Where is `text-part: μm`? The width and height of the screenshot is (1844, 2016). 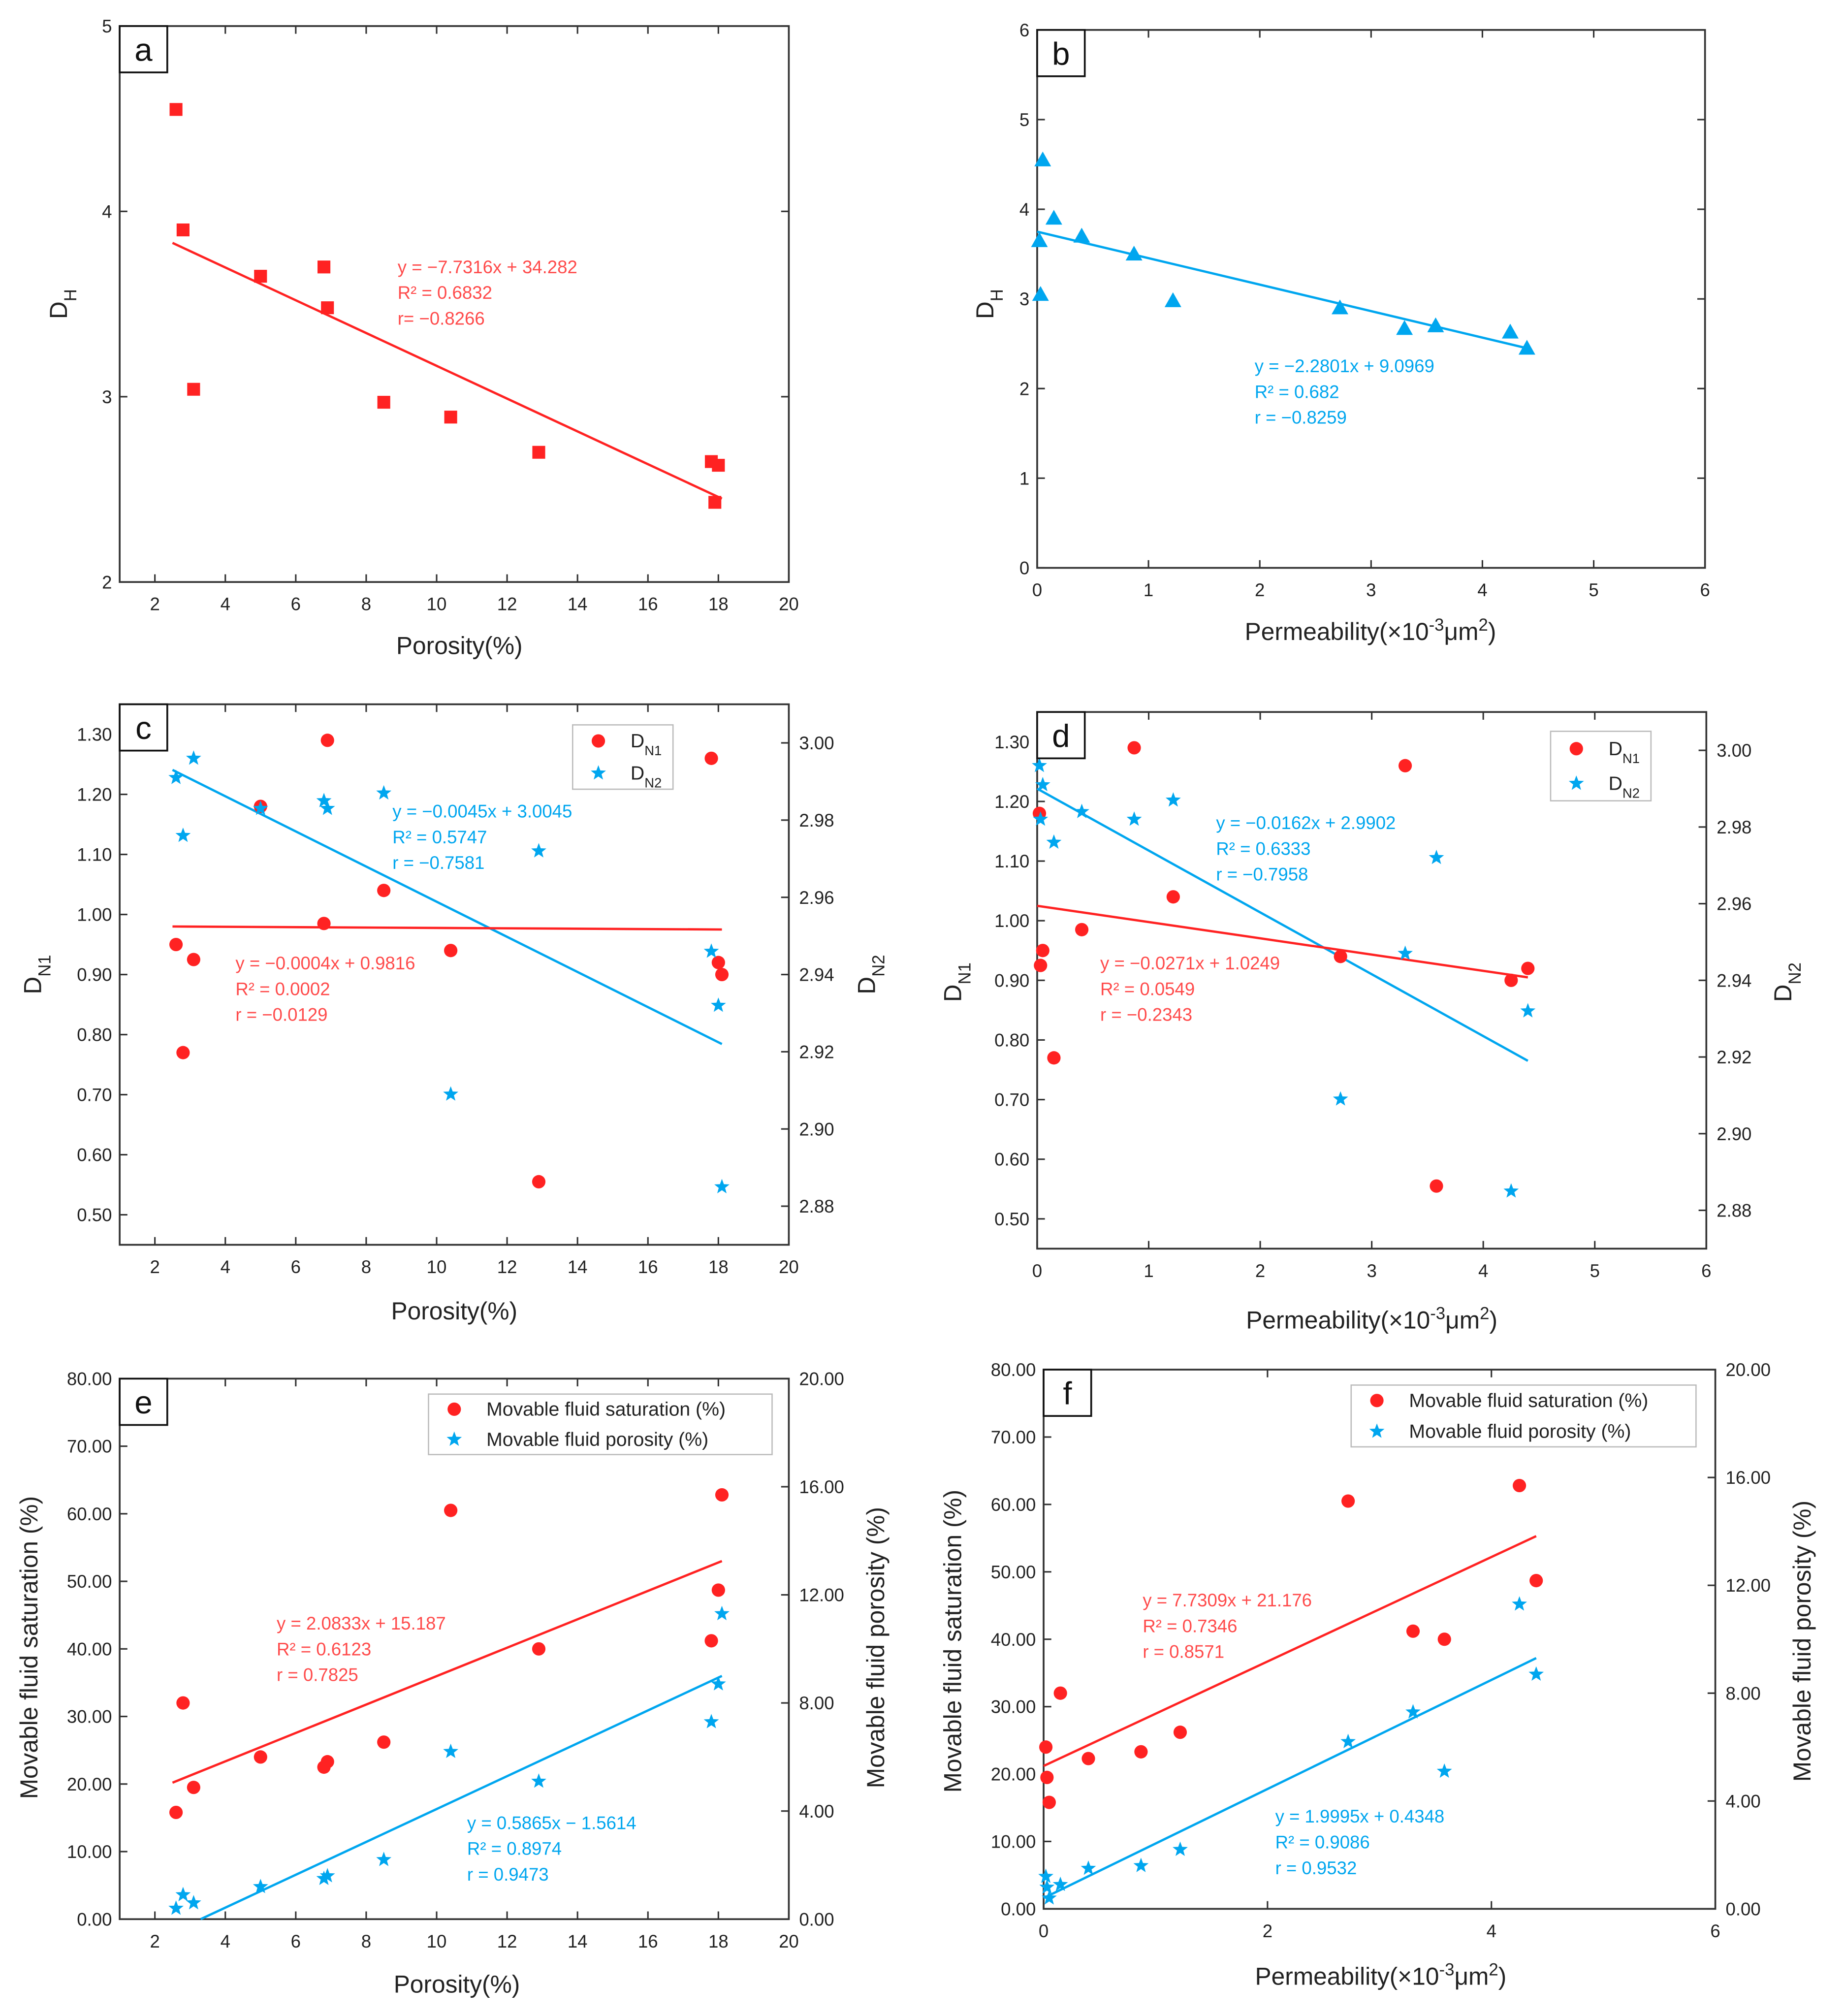
text-part: μm is located at coordinates (1462, 1320).